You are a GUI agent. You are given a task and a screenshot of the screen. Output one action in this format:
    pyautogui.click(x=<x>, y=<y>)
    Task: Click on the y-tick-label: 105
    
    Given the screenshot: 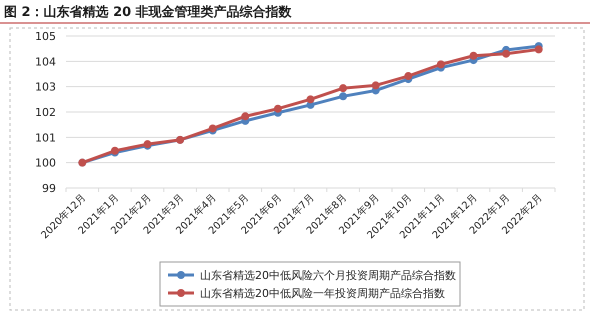 What is the action you would take?
    pyautogui.click(x=45, y=36)
    